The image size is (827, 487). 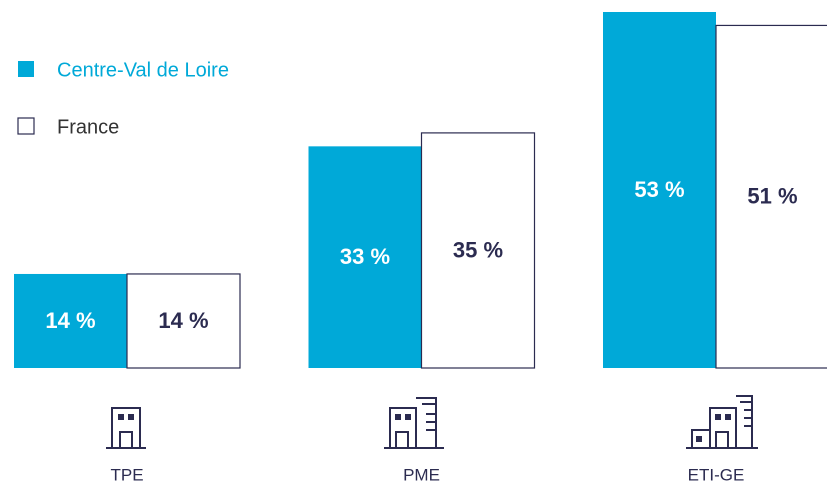 I want to click on legend-label: Centre-Val de Loire, so click(x=143, y=70).